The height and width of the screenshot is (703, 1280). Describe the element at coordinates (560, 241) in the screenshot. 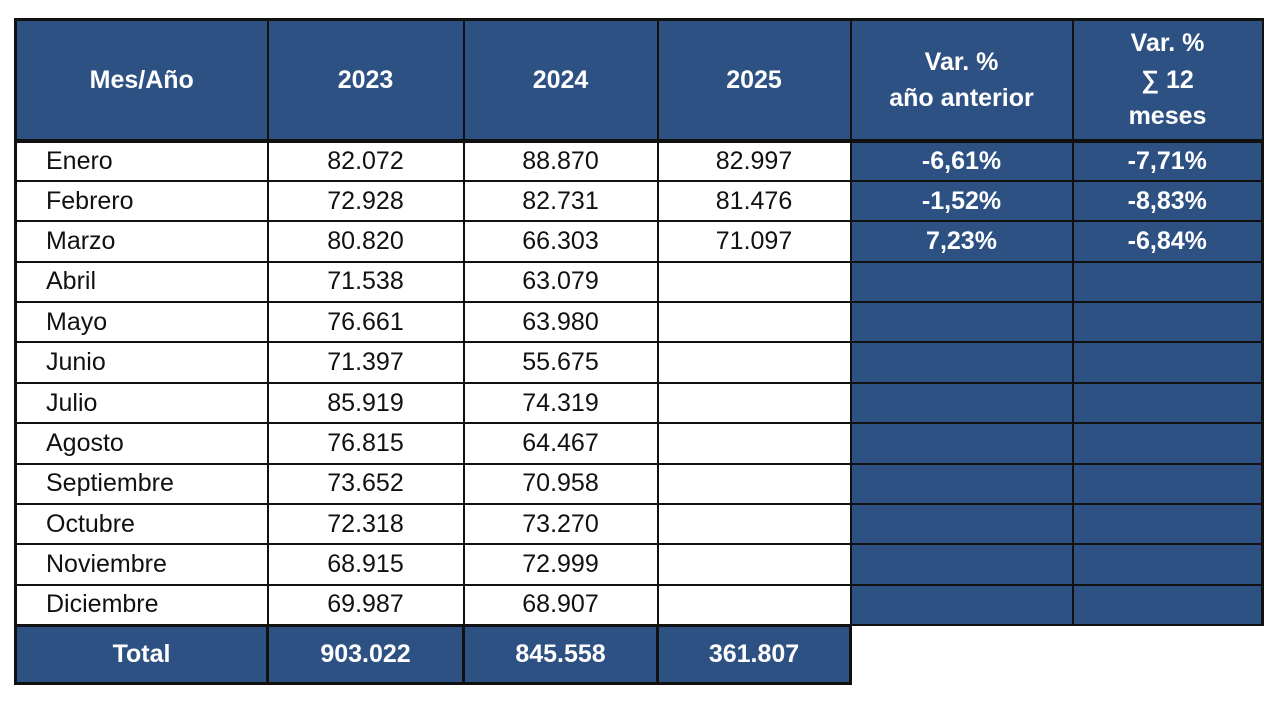

I see `value-2024-cell: 66.303` at that location.